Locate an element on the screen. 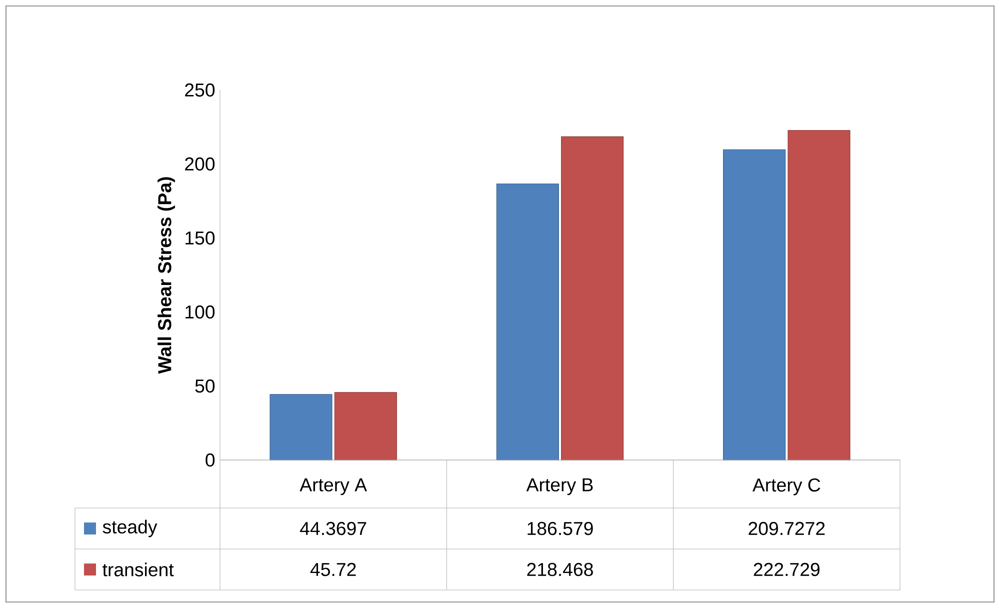  x-tick-label: Artery C is located at coordinates (786, 487).